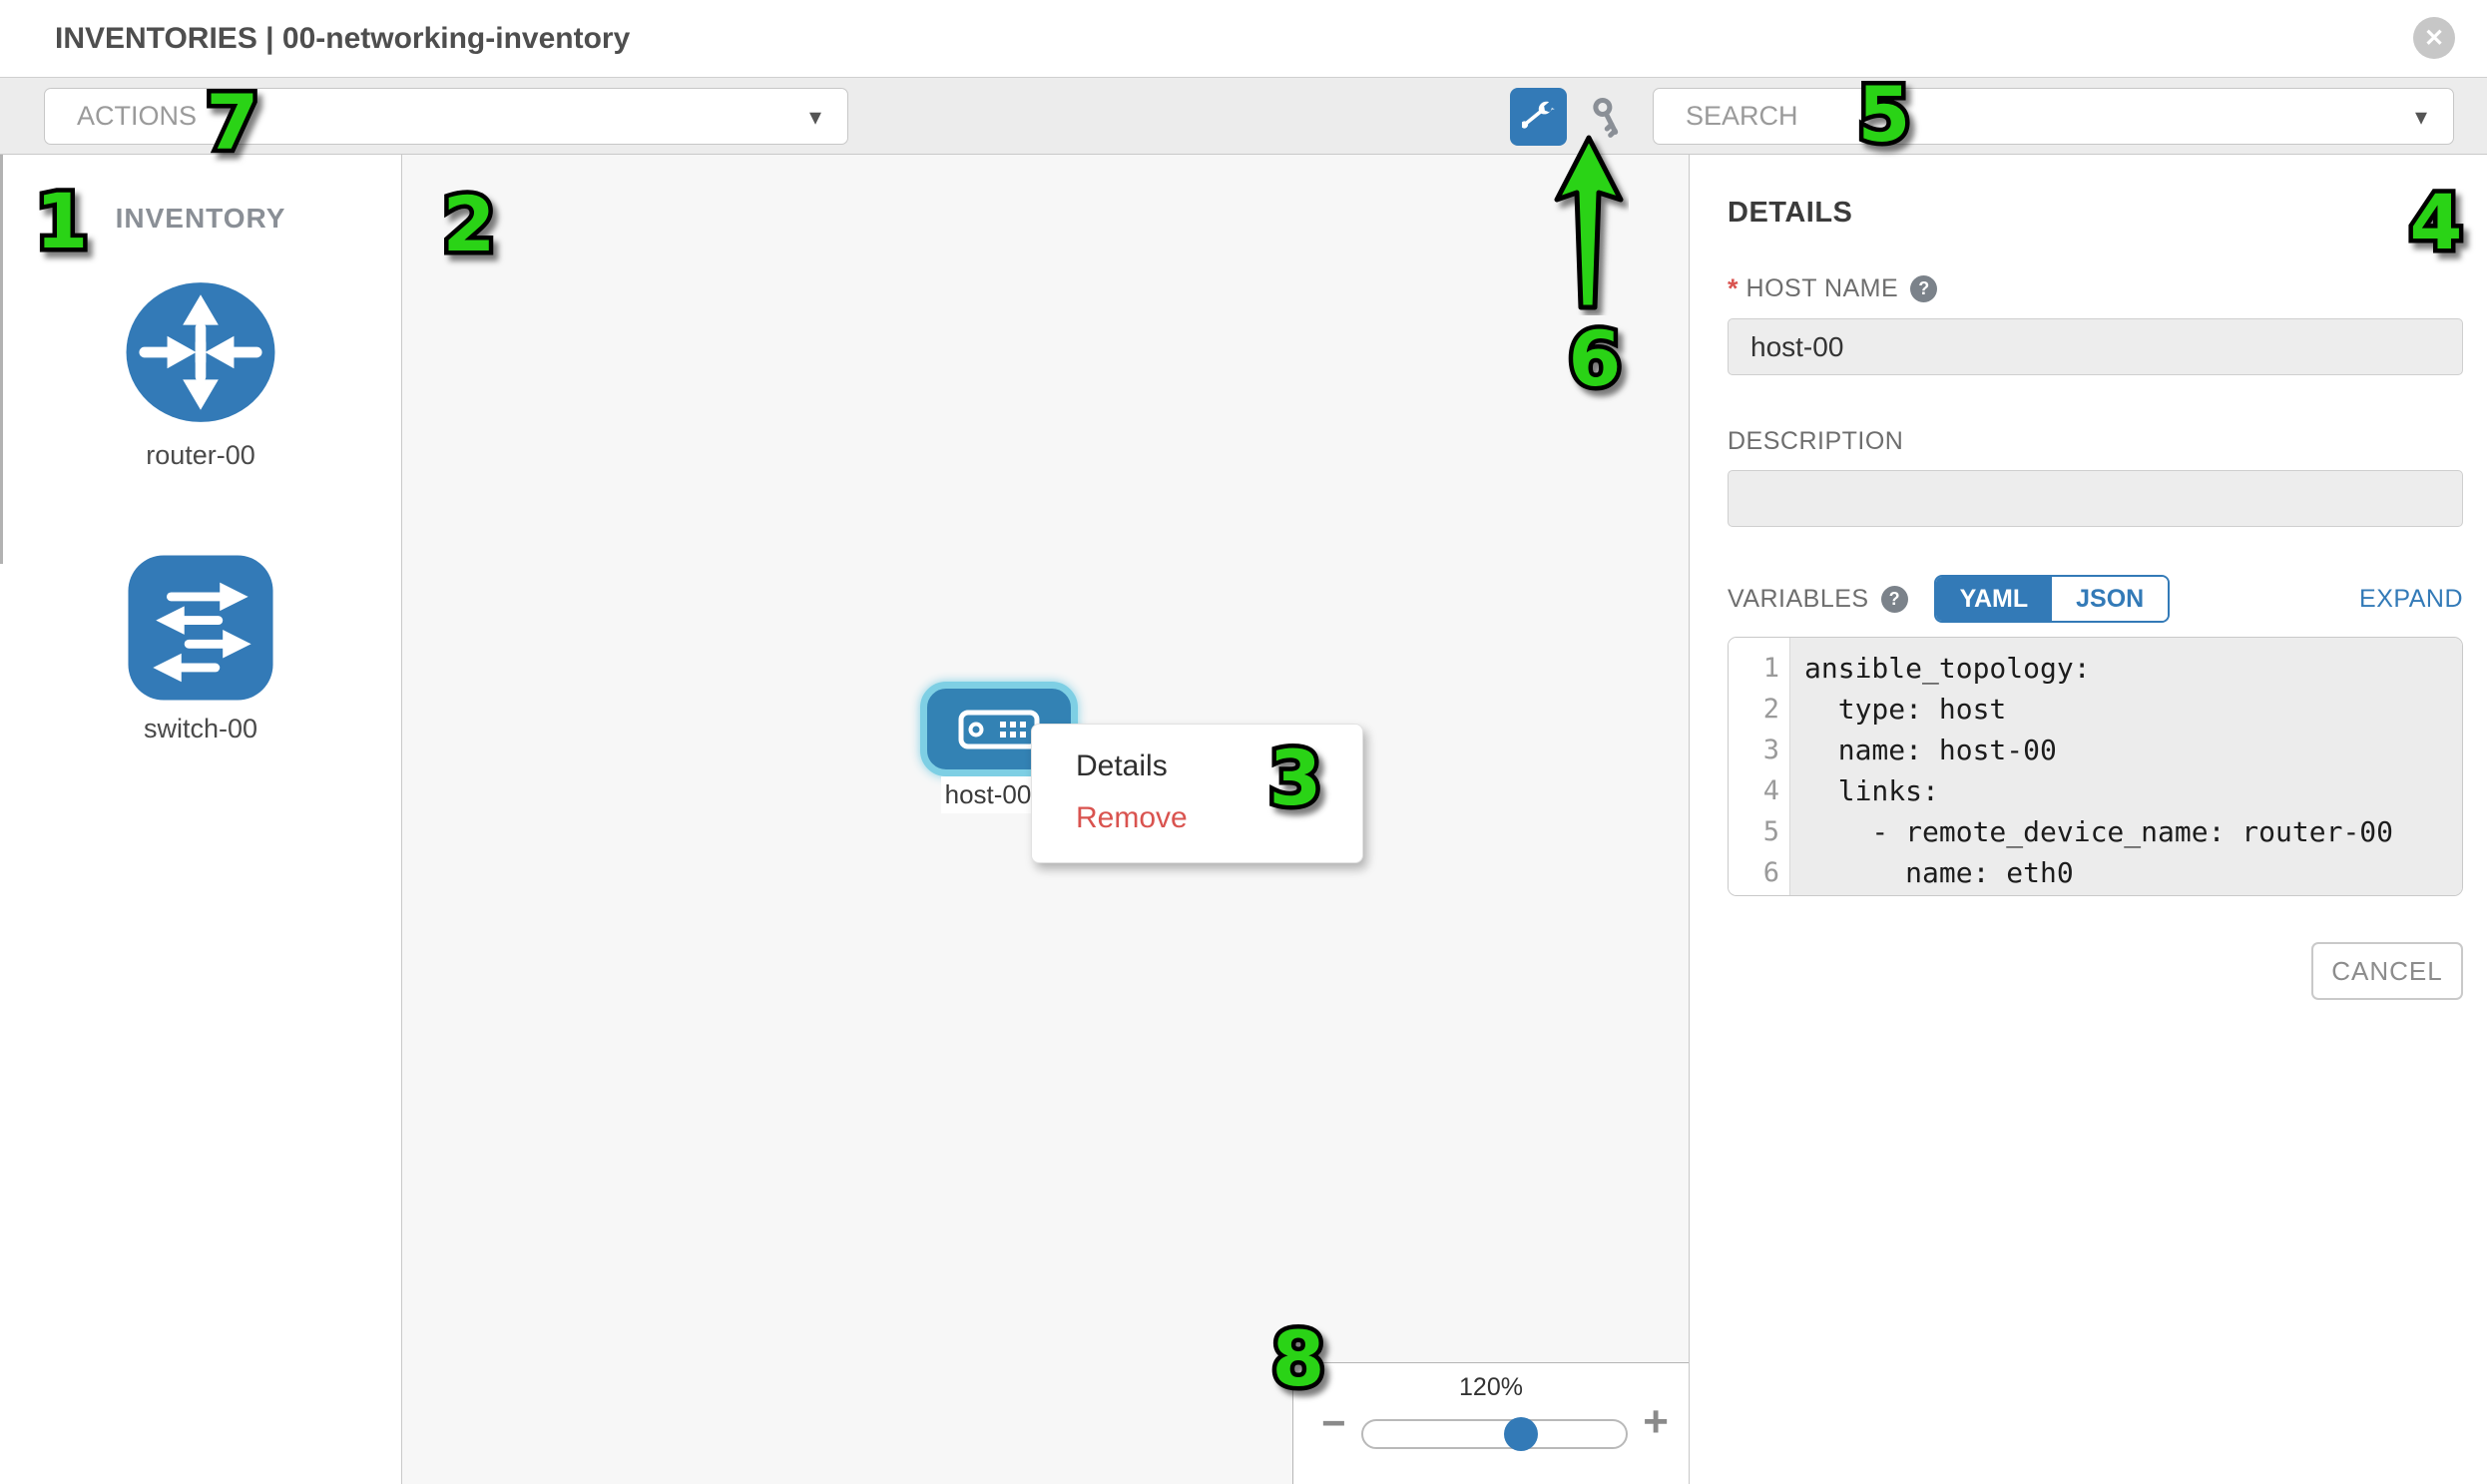  Describe the element at coordinates (137, 116) in the screenshot. I see `actions-dropdown-placeholder: ACTIONS` at that location.